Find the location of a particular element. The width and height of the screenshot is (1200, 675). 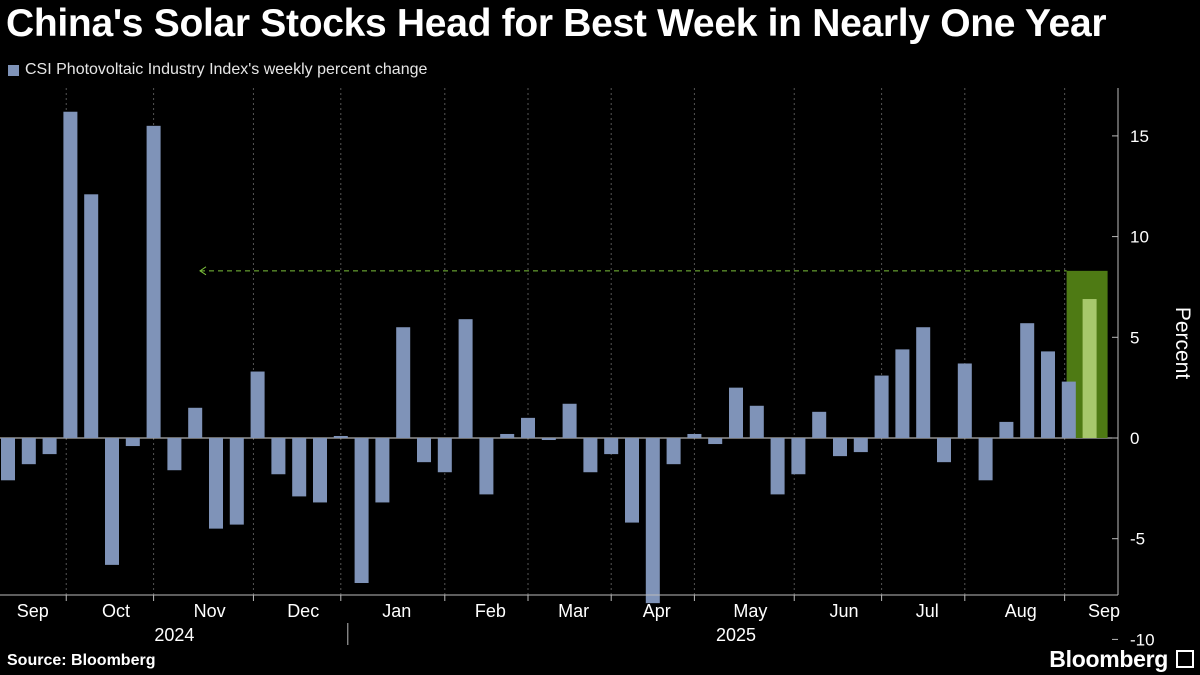

y-tick-label: 10 is located at coordinates (1139, 237).